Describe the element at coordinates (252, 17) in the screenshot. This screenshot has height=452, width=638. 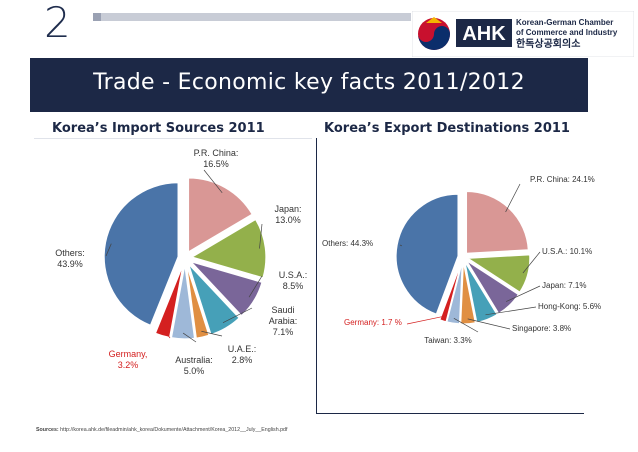
I see `header-strip` at that location.